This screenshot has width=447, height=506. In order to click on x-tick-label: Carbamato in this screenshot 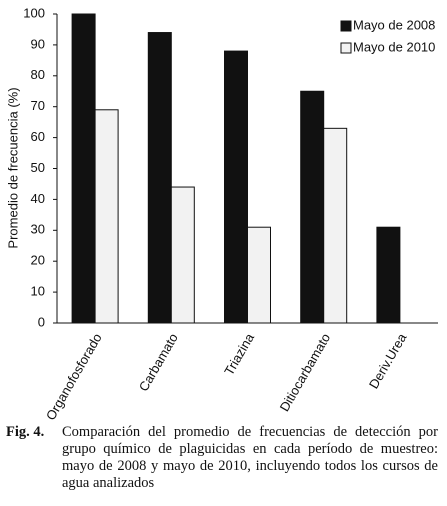, I will do `click(158, 362)`.